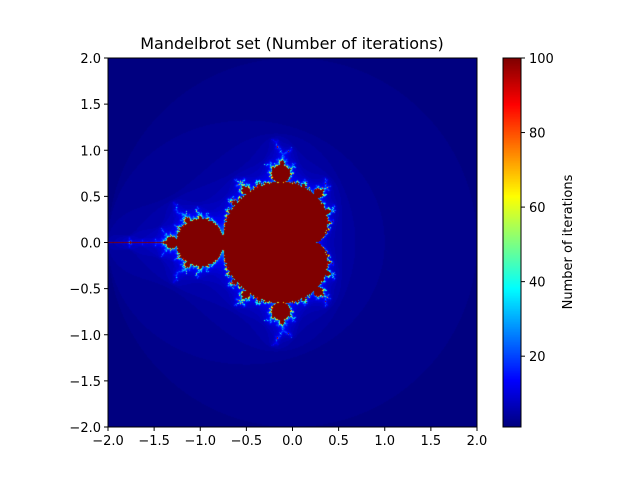 The width and height of the screenshot is (640, 480). I want to click on colorbar-tick-label: 40, so click(537, 283).